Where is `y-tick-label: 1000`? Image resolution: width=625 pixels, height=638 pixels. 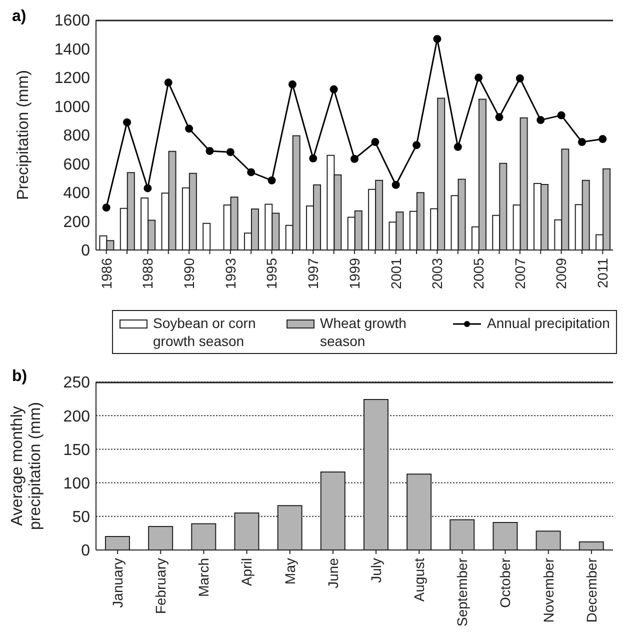
y-tick-label: 1000 is located at coordinates (72, 107).